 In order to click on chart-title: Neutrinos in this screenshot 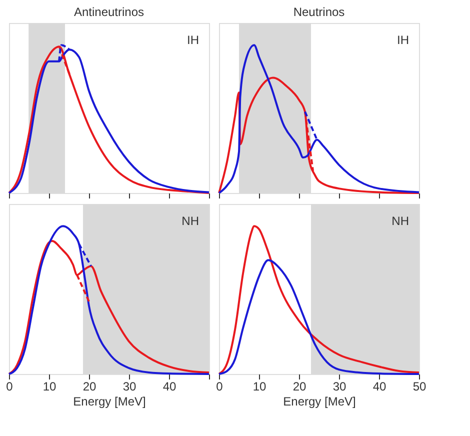, I will do `click(319, 12)`.